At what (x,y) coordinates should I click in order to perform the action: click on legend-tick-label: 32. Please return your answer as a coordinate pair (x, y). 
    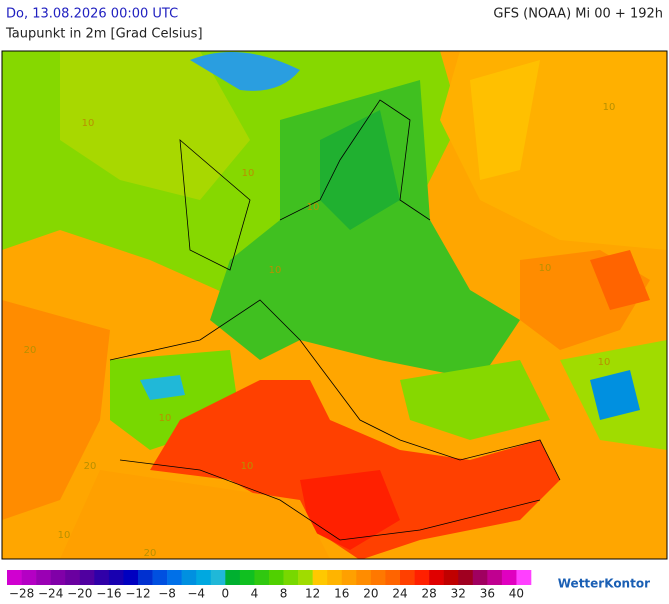
    Looking at the image, I should click on (458, 594).